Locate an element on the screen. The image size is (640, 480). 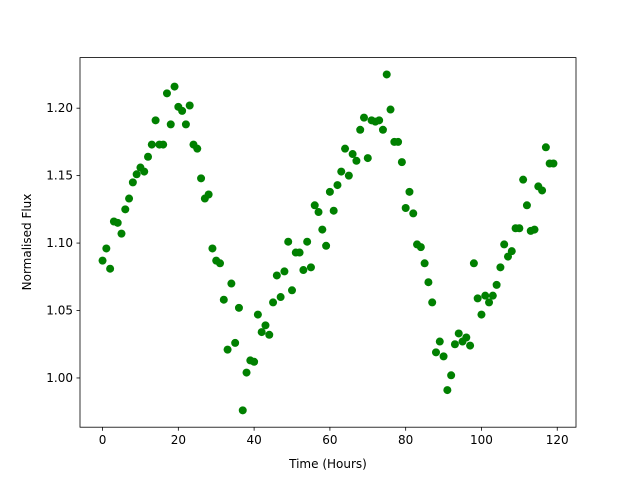
x-tick-label: 120 is located at coordinates (557, 440).